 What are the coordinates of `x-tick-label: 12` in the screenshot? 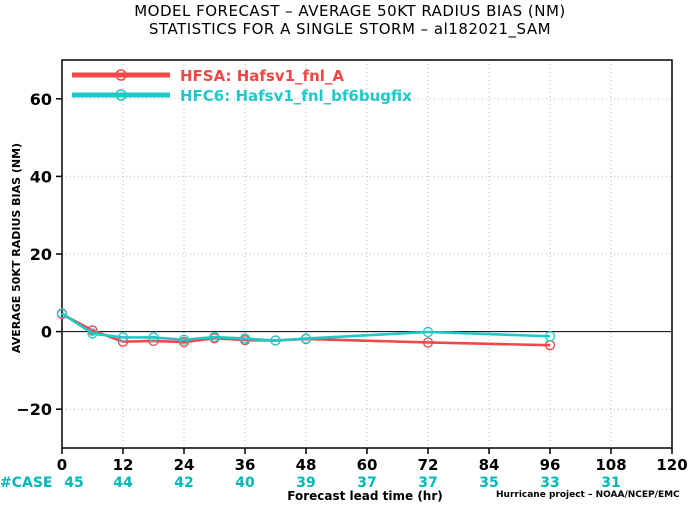 It's located at (123, 465).